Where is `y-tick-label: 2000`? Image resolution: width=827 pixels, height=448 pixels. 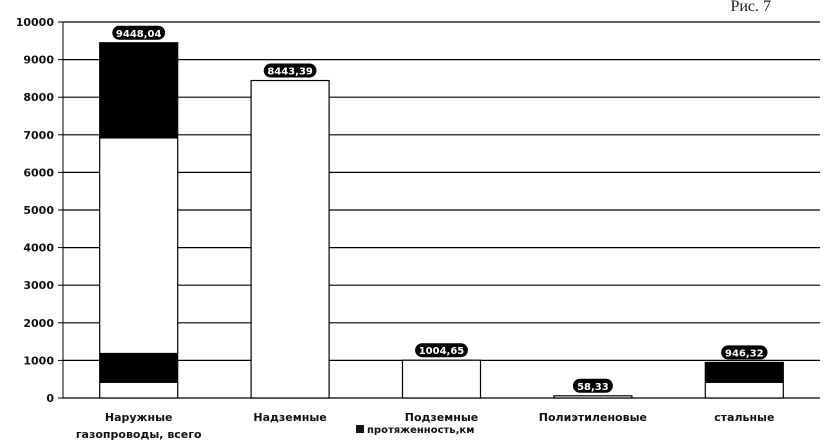 y-tick-label: 2000 is located at coordinates (38, 323).